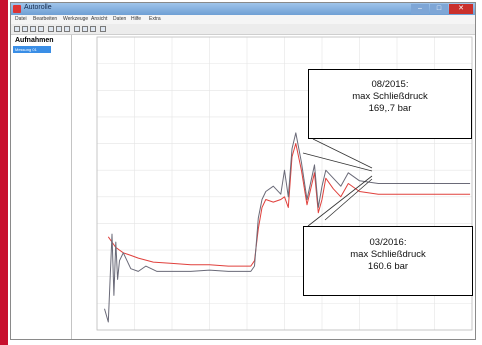 Image resolution: width=482 pixels, height=345 pixels. Describe the element at coordinates (390, 96) in the screenshot. I see `callout-2015-label: max Schließdruck` at that location.